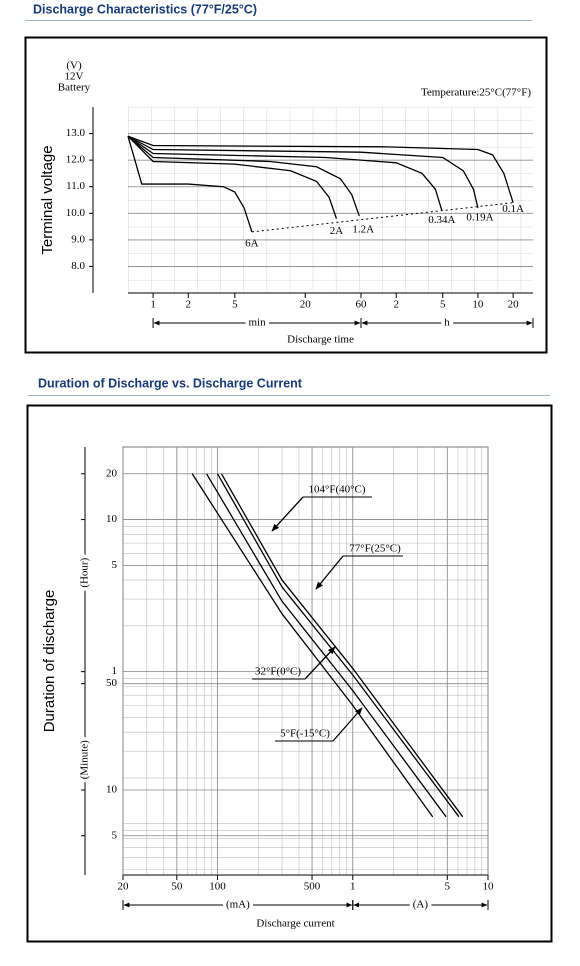 Image resolution: width=580 pixels, height=966 pixels. Describe the element at coordinates (74, 77) in the screenshot. I see `y-unit: 12V` at that location.